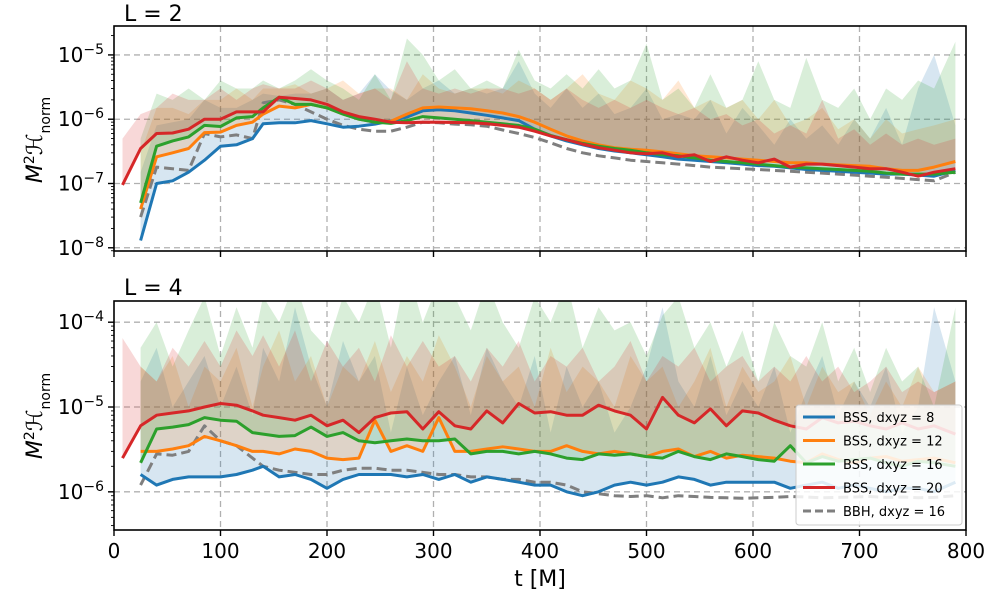  What do you see at coordinates (540, 551) in the screenshot?
I see `xtick-label-l4: 400` at bounding box center [540, 551].